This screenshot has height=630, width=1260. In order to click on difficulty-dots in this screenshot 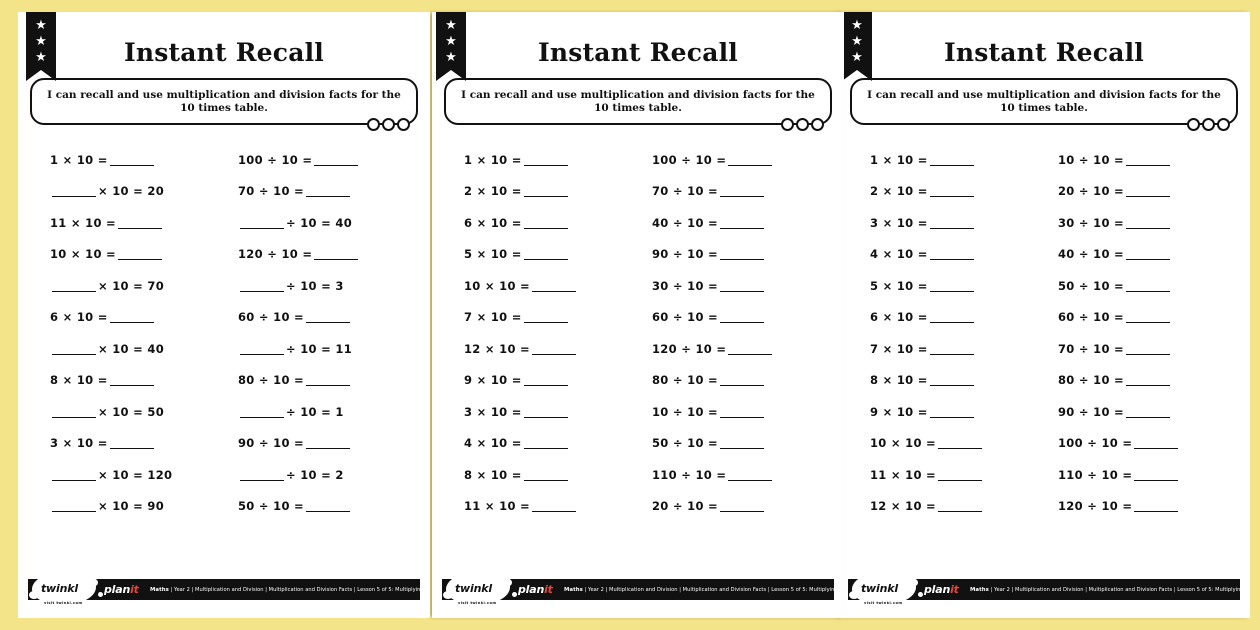, I will do `click(388, 124)`.